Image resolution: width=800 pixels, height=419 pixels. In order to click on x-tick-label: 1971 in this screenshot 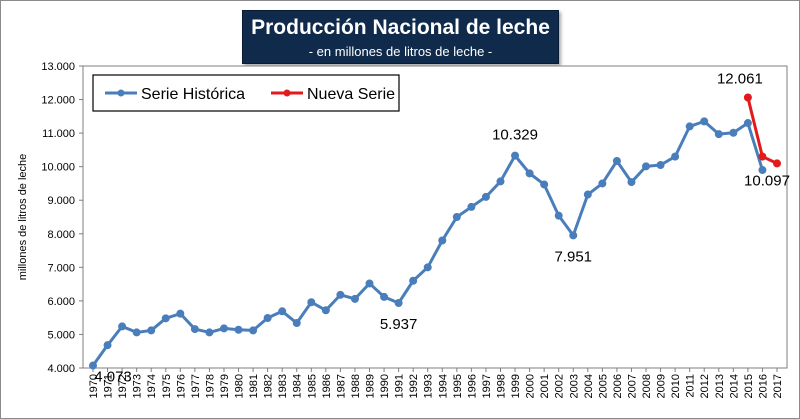, I will do `click(109, 386)`.